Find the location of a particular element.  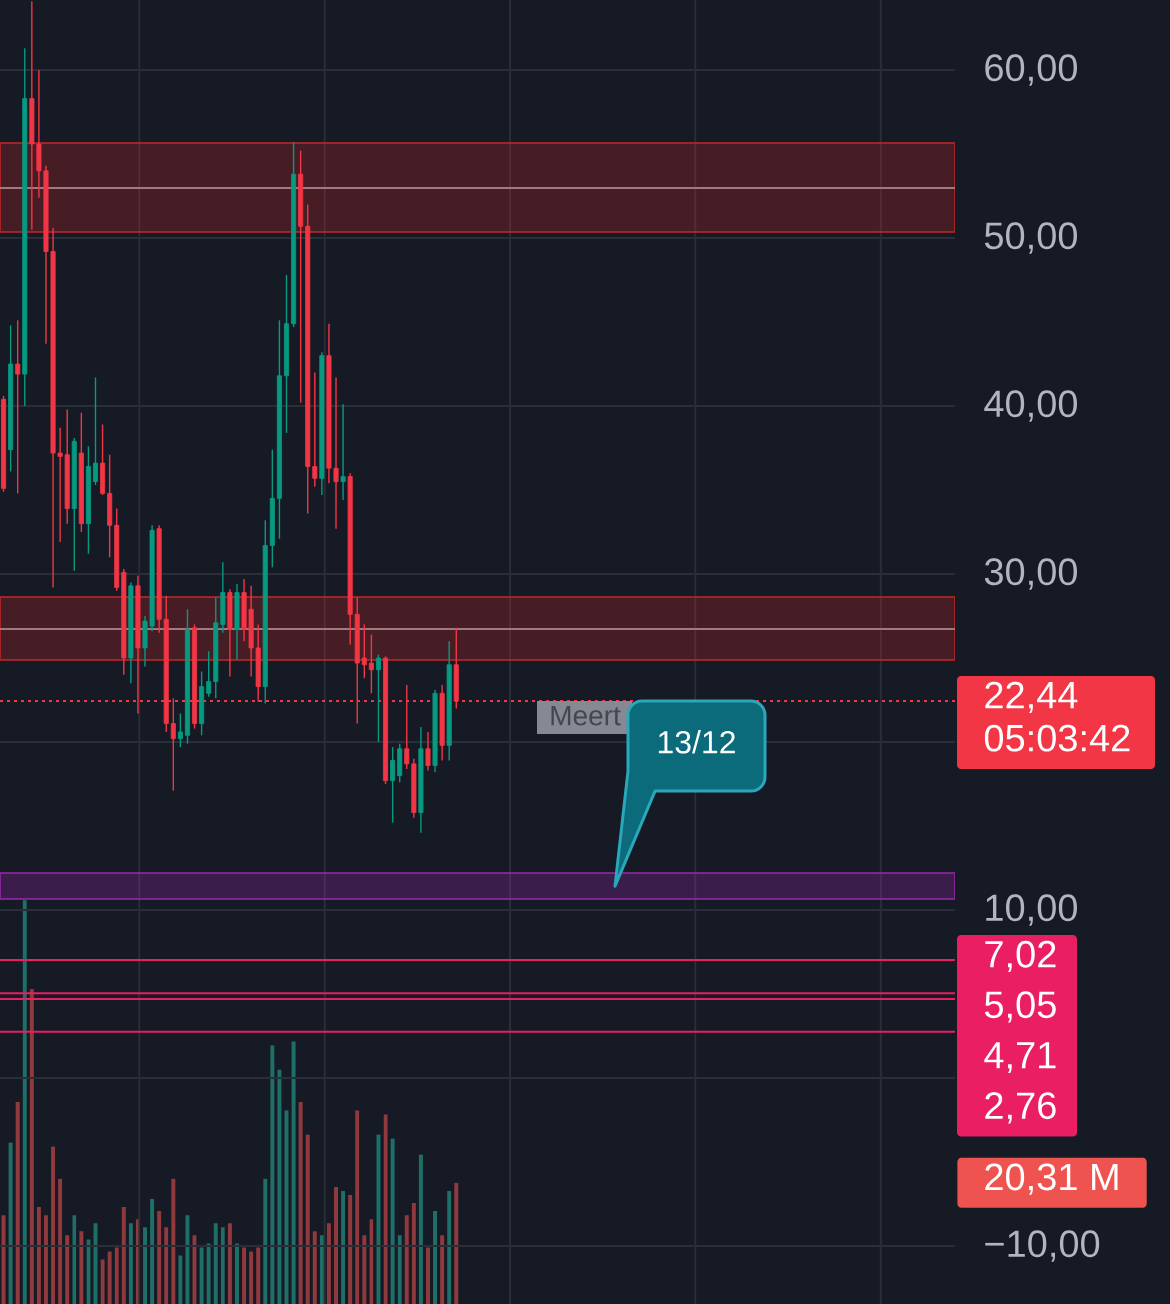

y-tick-label: 10,00 is located at coordinates (1031, 910).